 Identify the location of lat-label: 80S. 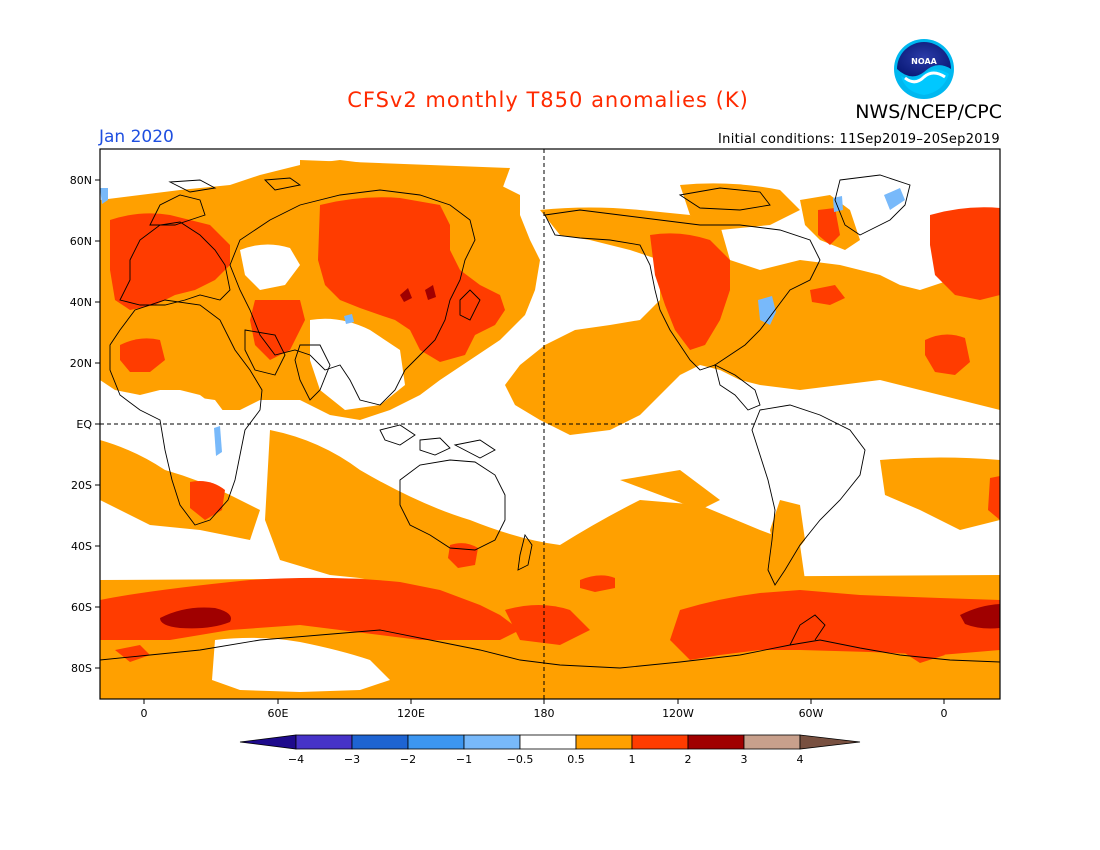
(81, 668).